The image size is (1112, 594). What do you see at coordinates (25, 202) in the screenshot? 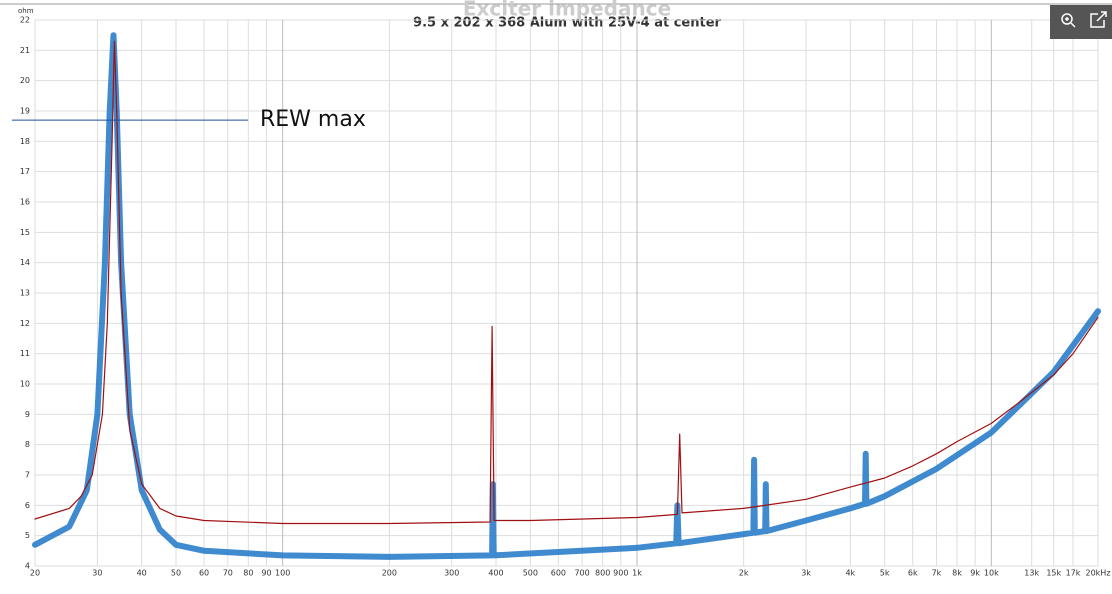
I see `y-tick-label: 16` at bounding box center [25, 202].